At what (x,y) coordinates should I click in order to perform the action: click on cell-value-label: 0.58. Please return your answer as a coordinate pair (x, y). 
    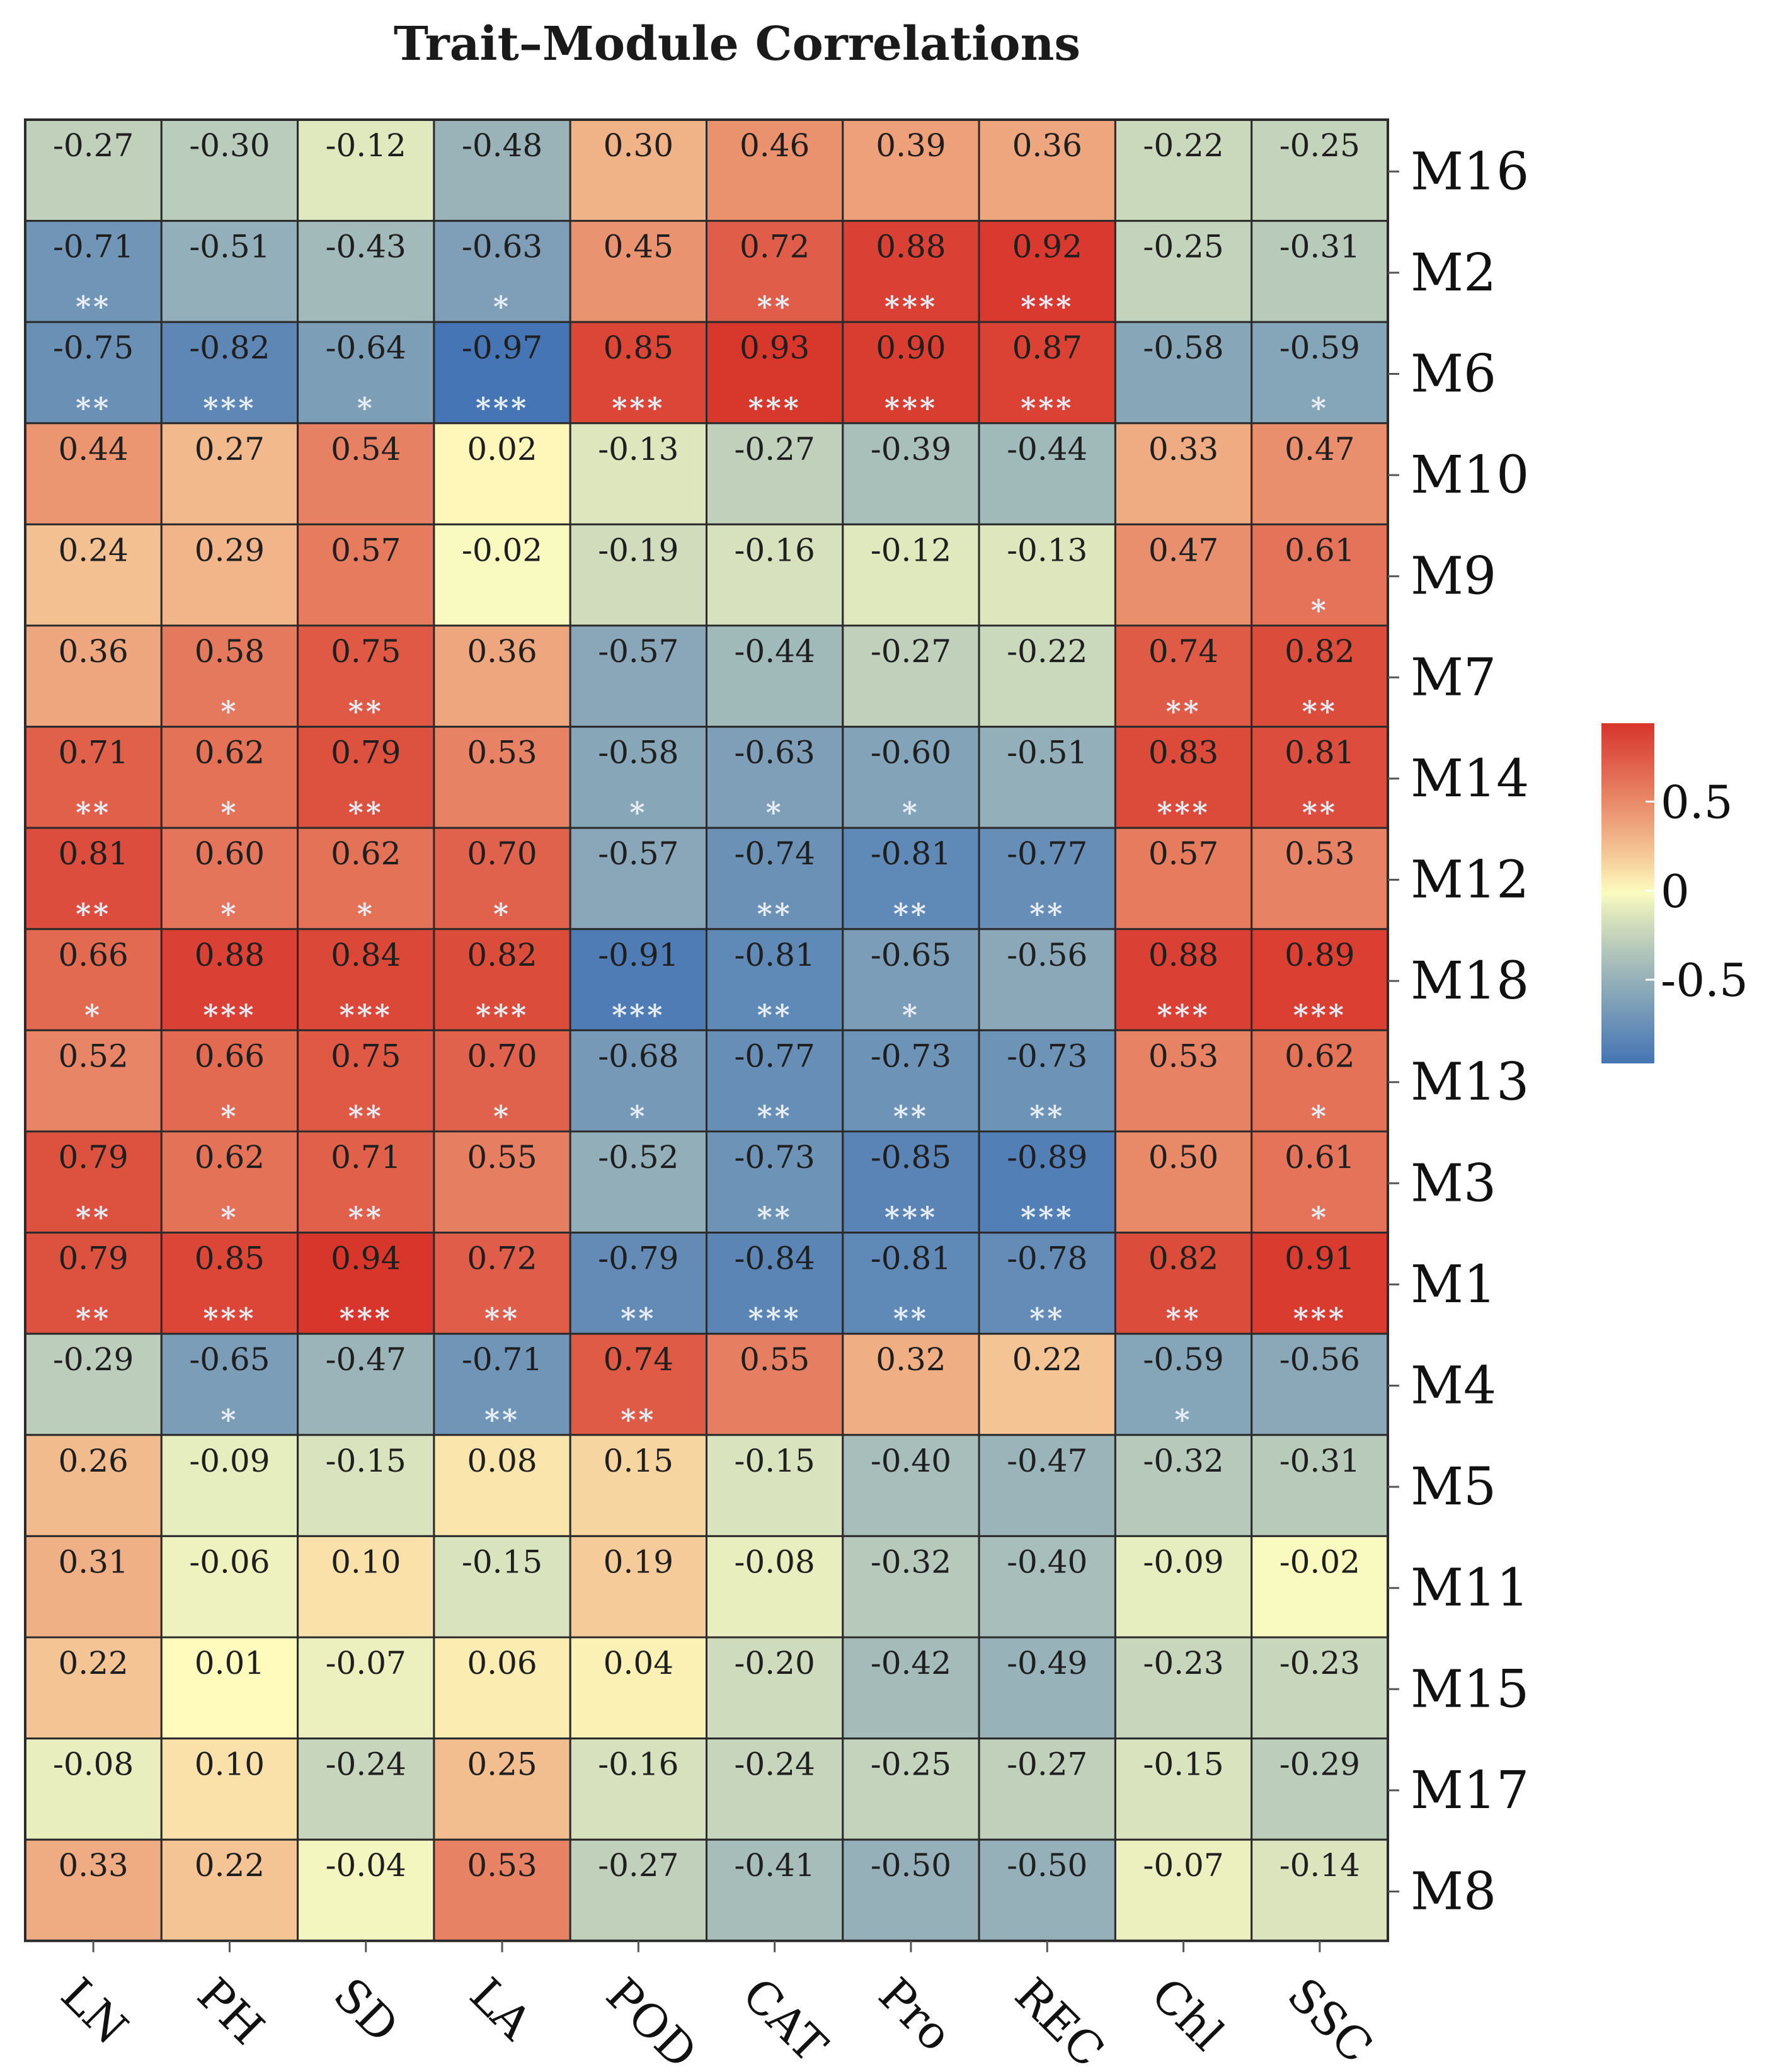
    Looking at the image, I should click on (230, 651).